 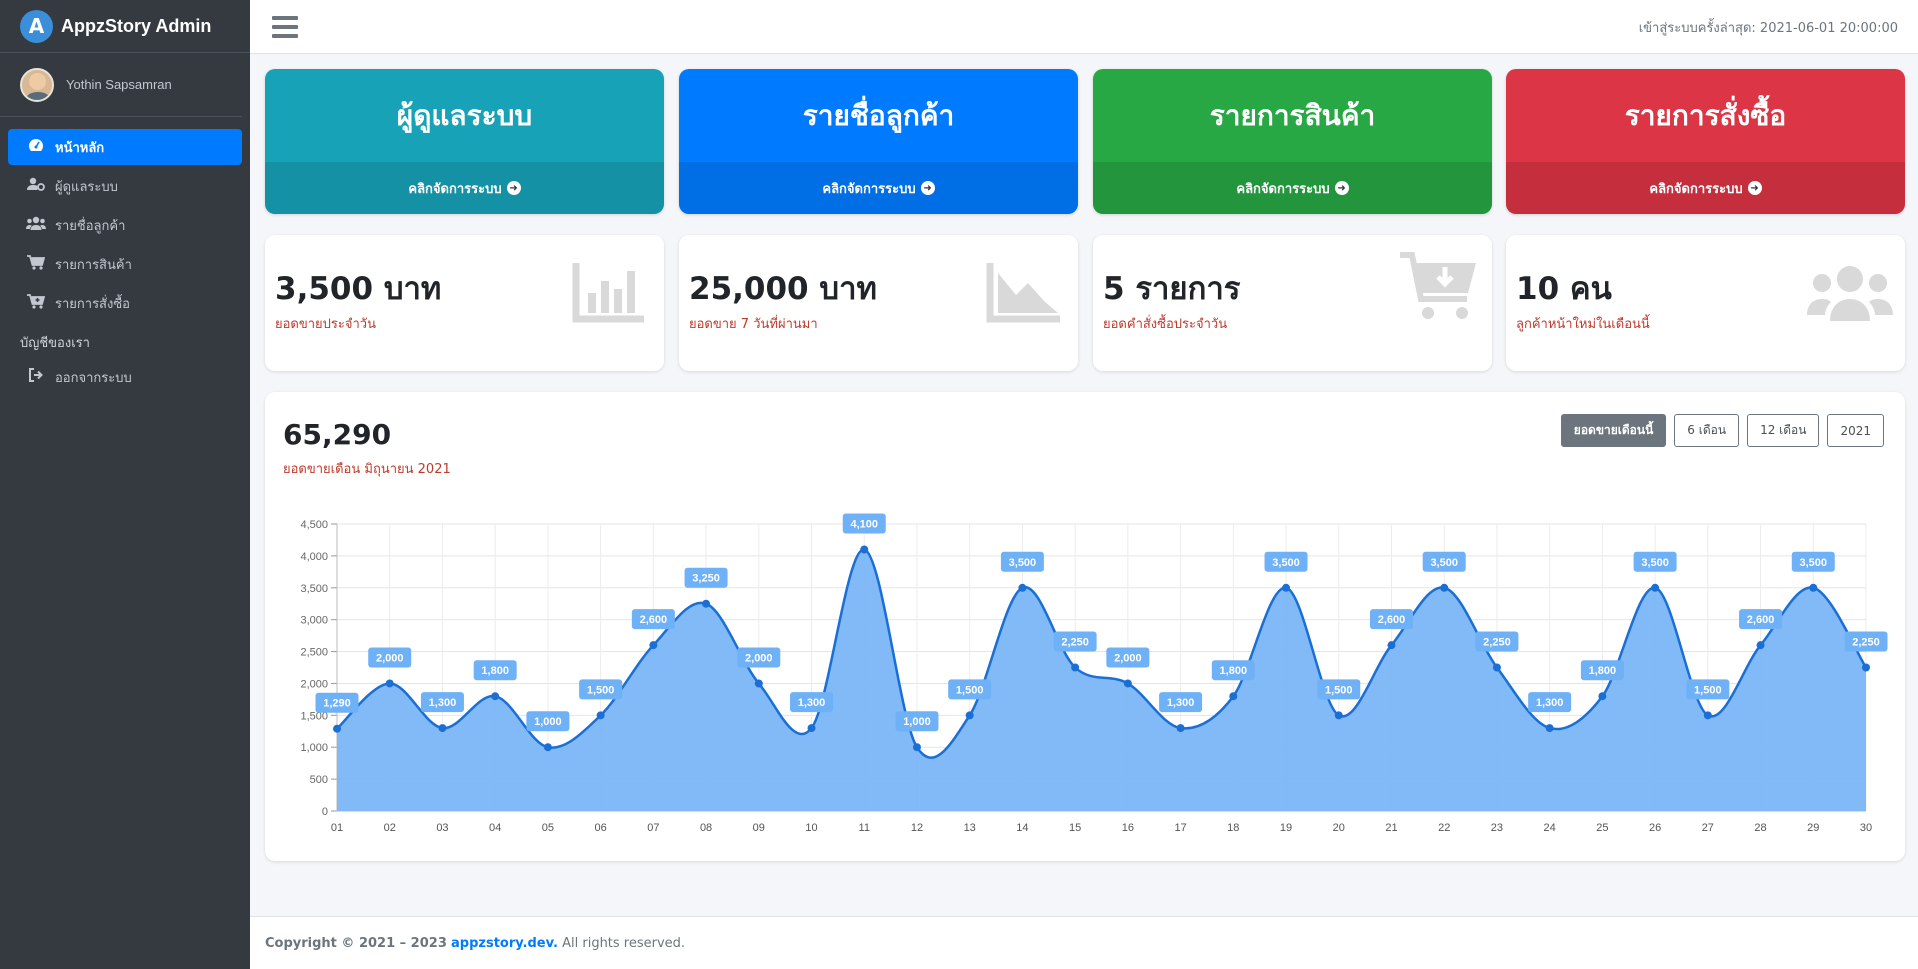 I want to click on sidebar-item-customers: รายชื่อลูกค้า, so click(x=125, y=225).